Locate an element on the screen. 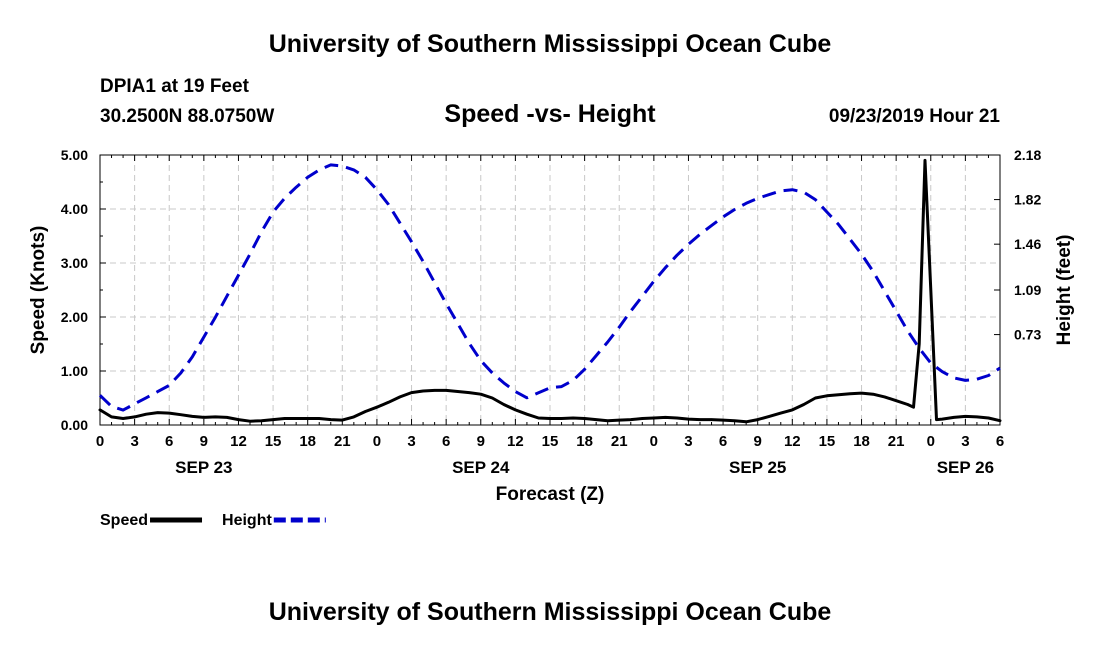 The image size is (1100, 650). y2-tick-label: 2.18 is located at coordinates (1027, 155).